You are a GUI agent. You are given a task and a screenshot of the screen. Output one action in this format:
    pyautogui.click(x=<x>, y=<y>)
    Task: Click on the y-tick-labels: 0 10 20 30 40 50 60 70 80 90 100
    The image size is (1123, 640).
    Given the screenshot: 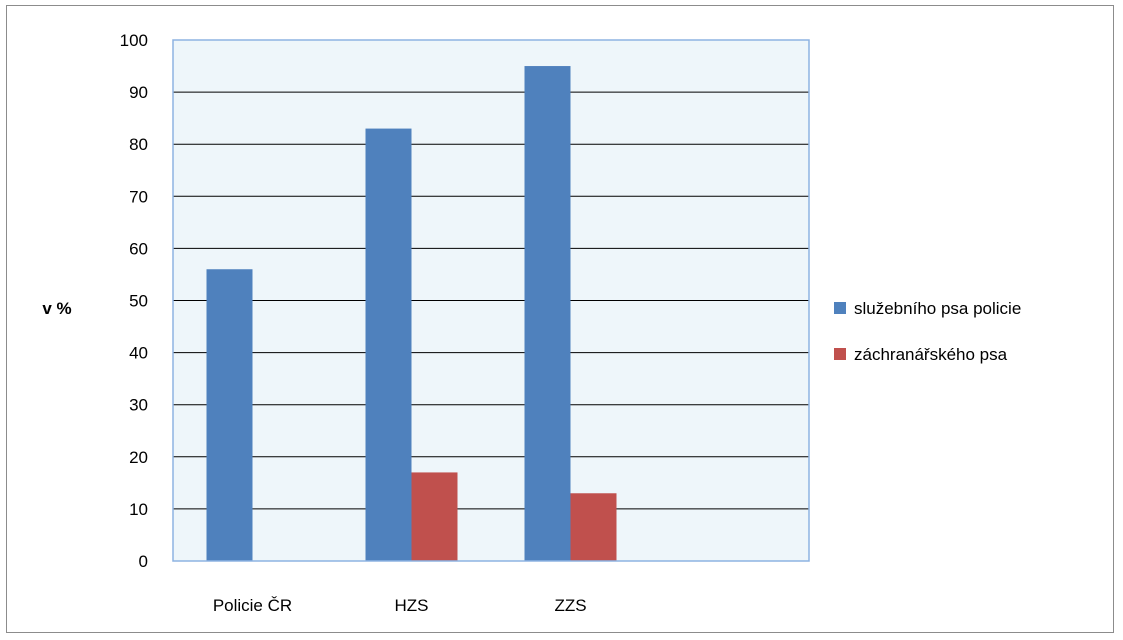 What is the action you would take?
    pyautogui.click(x=134, y=301)
    